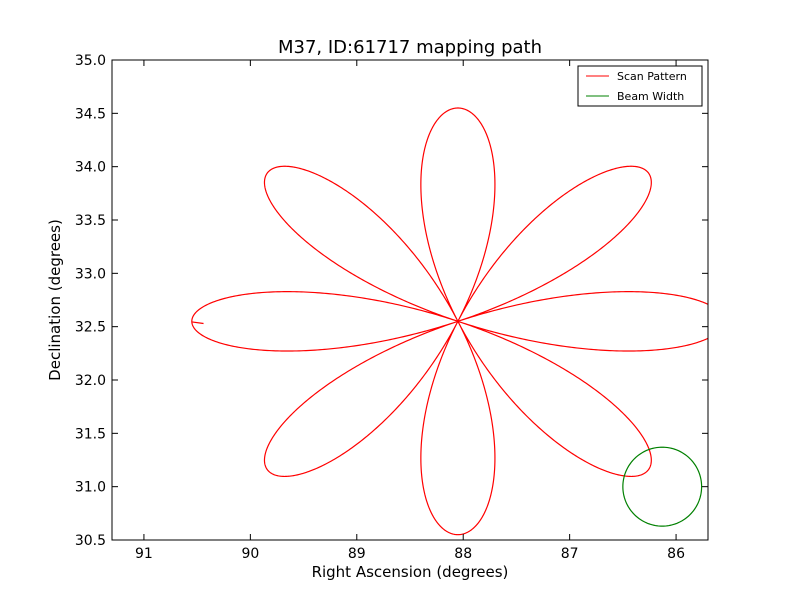 Image resolution: width=800 pixels, height=600 pixels. Describe the element at coordinates (90, 488) in the screenshot. I see `y-tick-label: 31.0` at that location.